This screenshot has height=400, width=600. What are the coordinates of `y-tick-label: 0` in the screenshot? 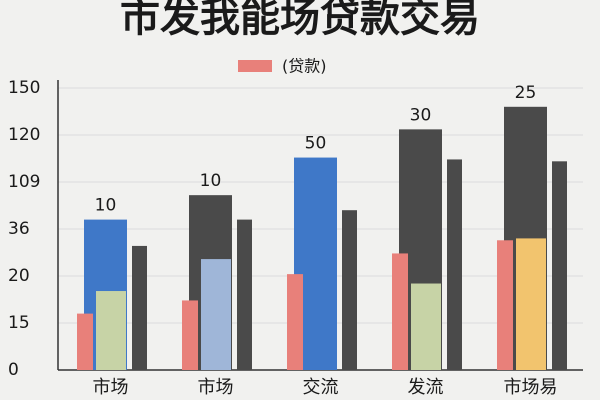 It's located at (13, 370).